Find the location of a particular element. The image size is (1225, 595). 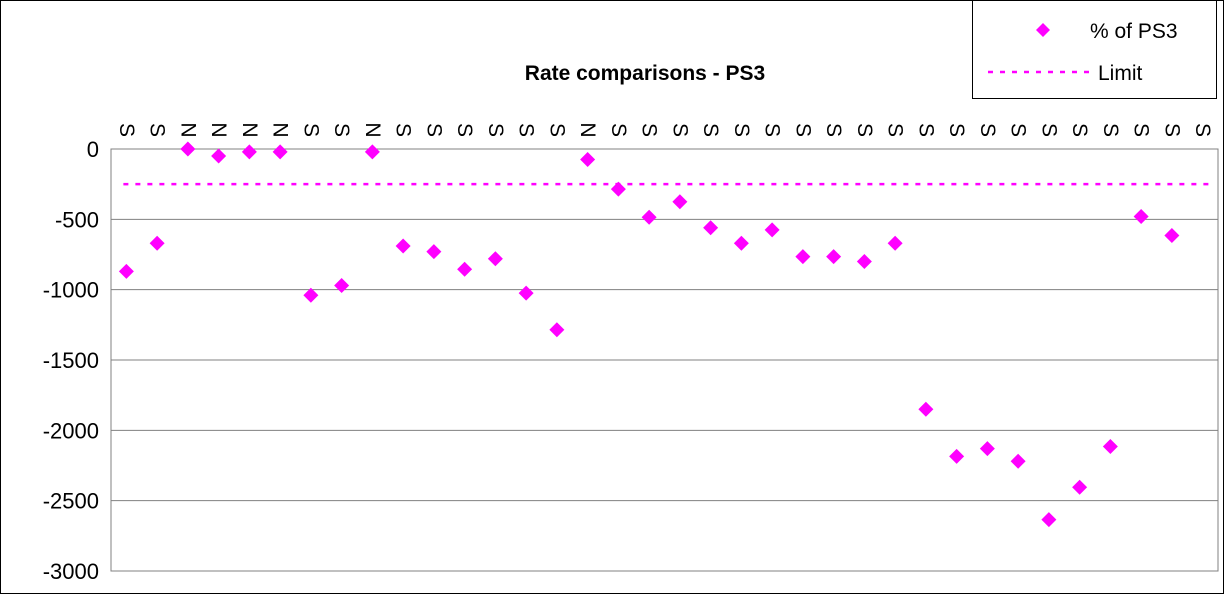

y-tick-label: -1000 is located at coordinates (71, 290).